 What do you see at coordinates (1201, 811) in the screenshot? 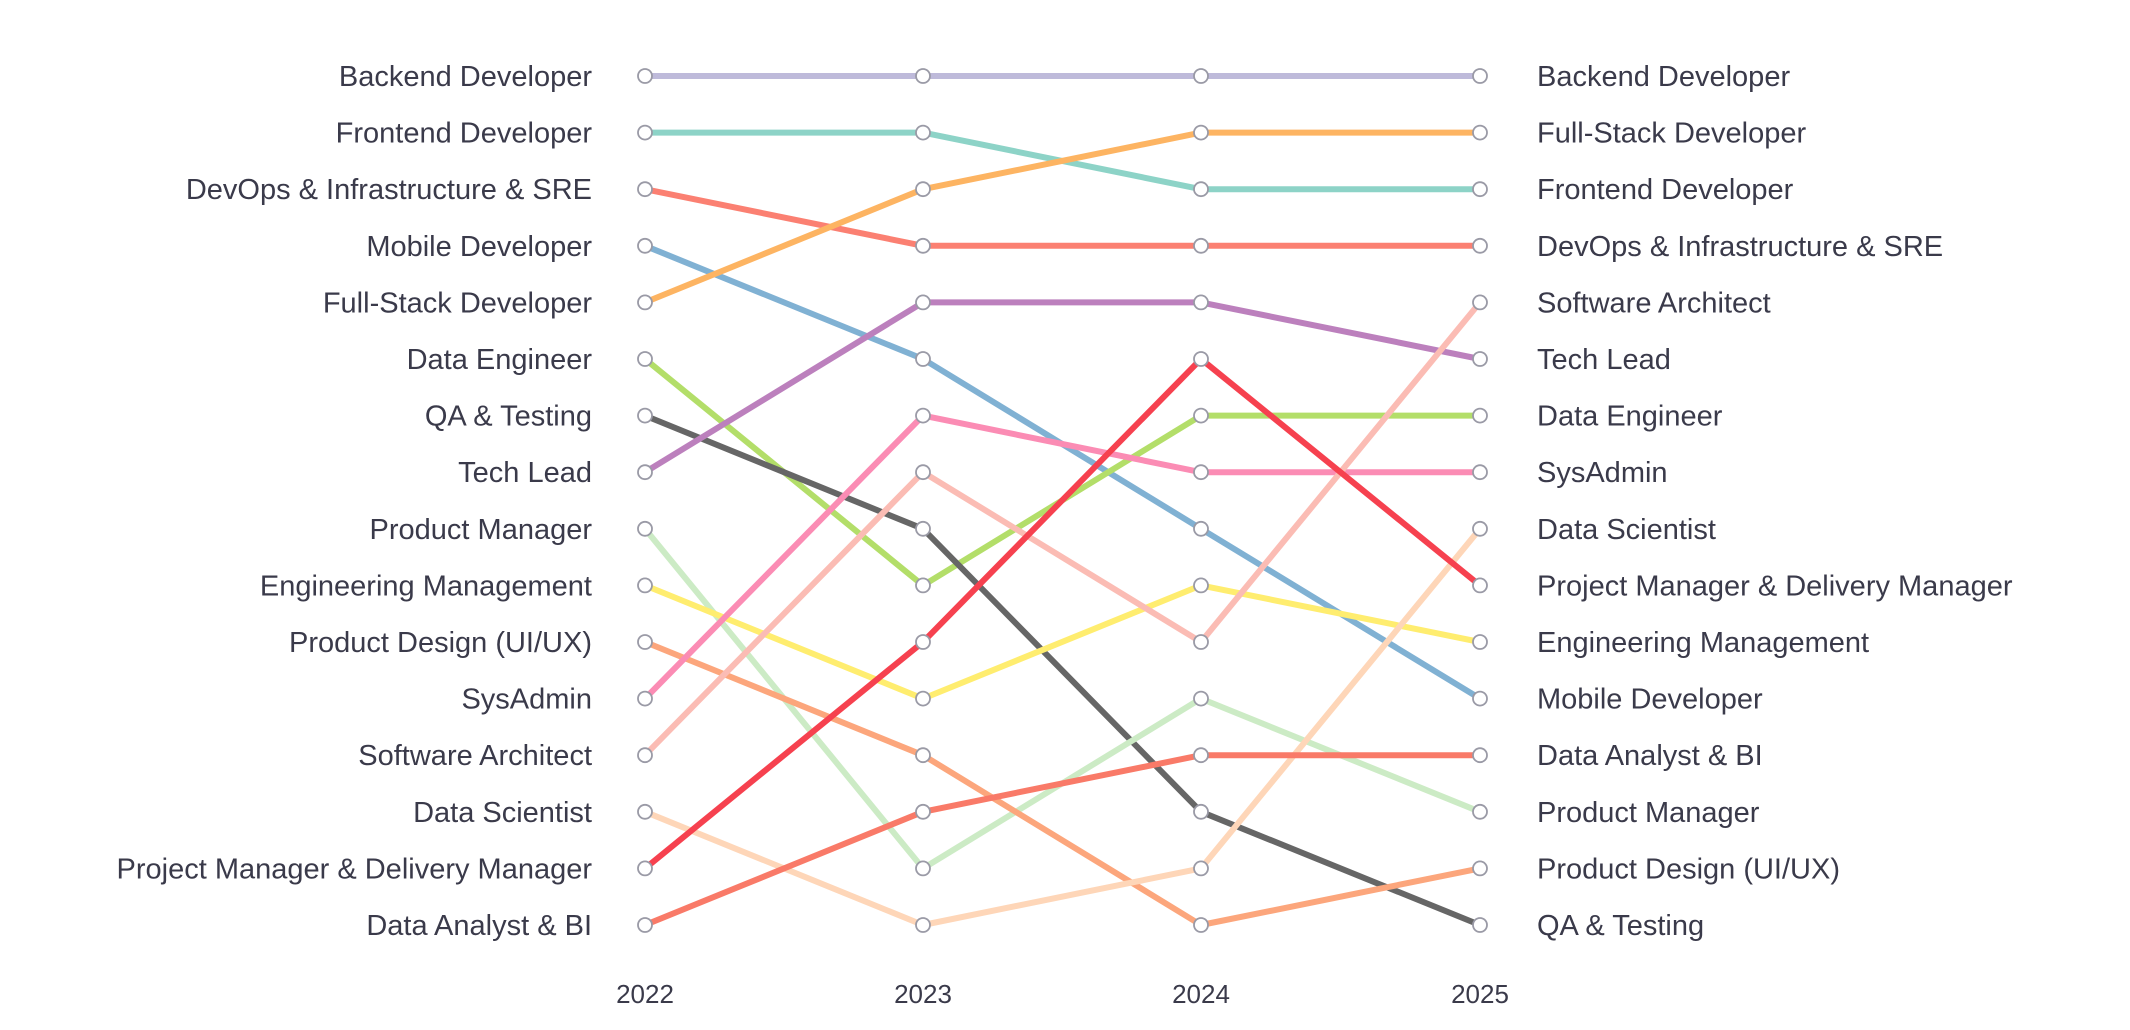
I see `point-qa-testing-2024` at bounding box center [1201, 811].